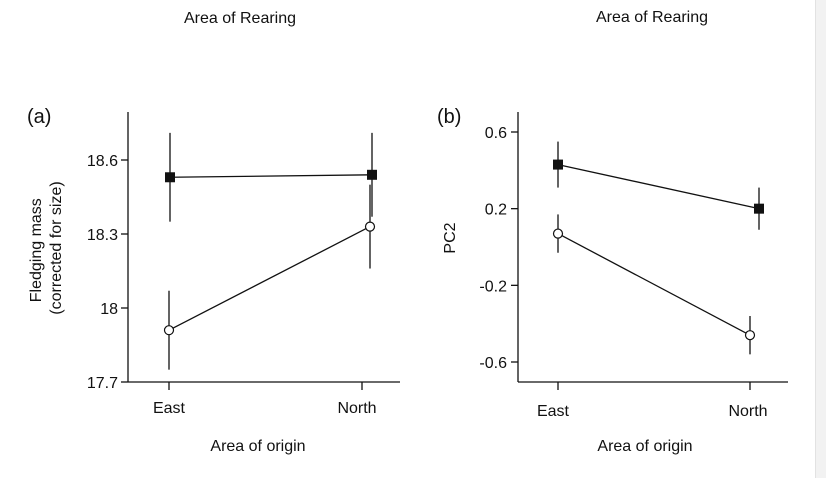 The height and width of the screenshot is (478, 826). I want to click on panel-b-y-axis-label: PC2, so click(450, 237).